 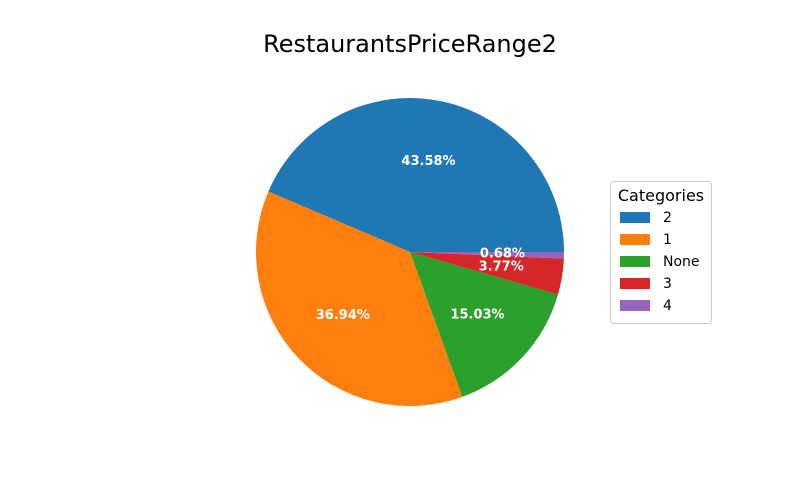 What do you see at coordinates (477, 315) in the screenshot?
I see `slice-label-none: 15.03%` at bounding box center [477, 315].